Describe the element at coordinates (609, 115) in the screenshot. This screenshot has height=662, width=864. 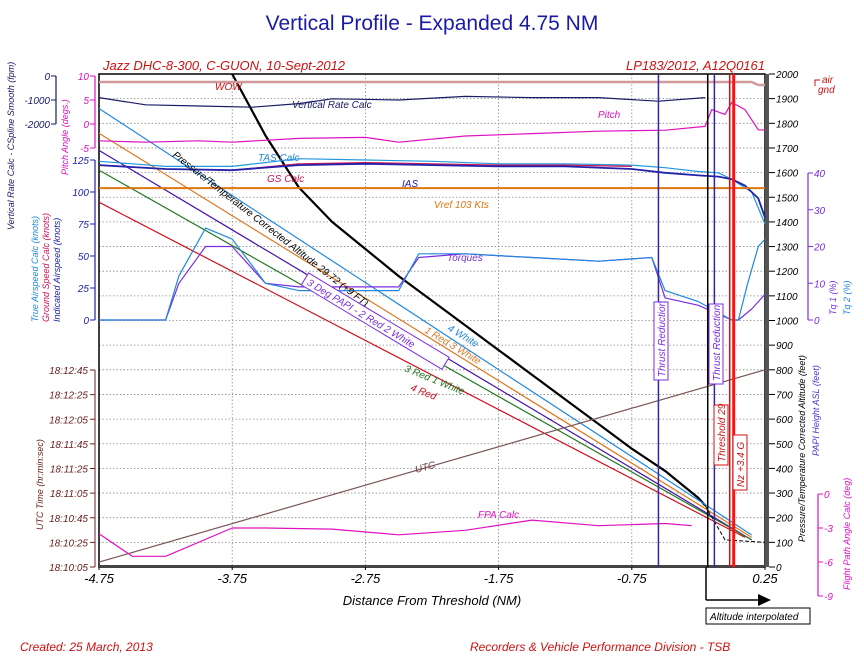
I see `label-pitch: Pitch` at that location.